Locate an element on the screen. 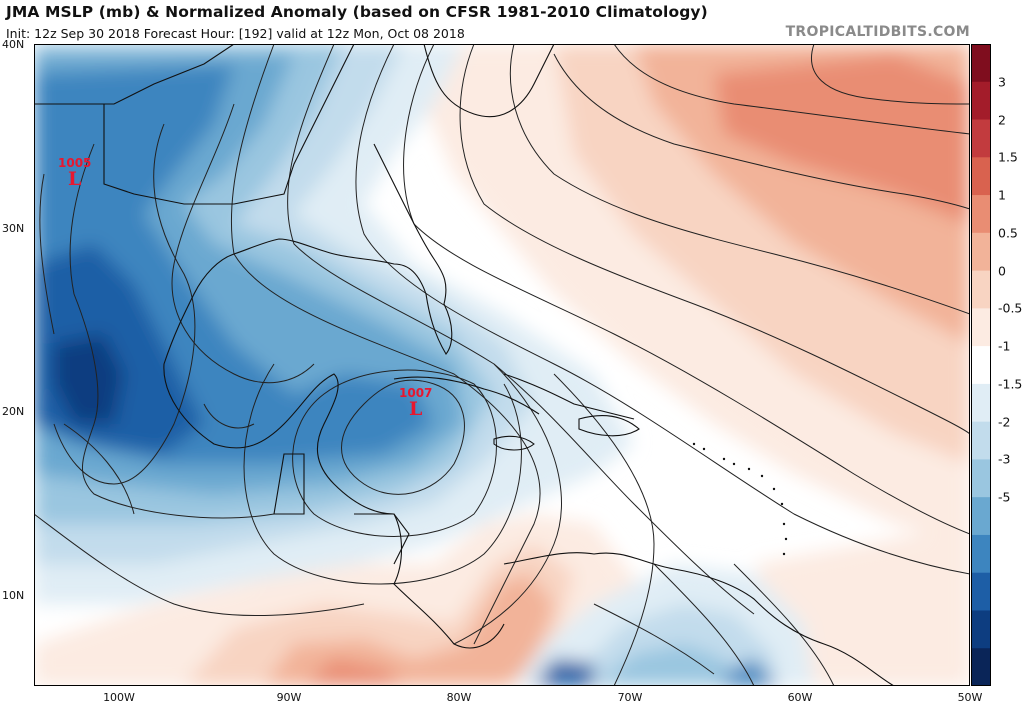  colorbar-frame is located at coordinates (981, 365).